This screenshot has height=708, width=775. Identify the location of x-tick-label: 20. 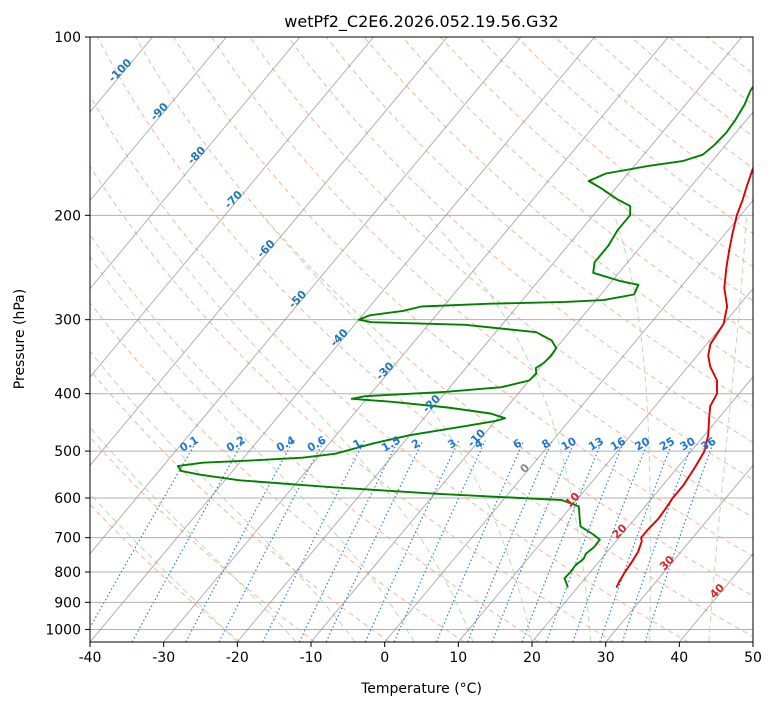
(532, 658).